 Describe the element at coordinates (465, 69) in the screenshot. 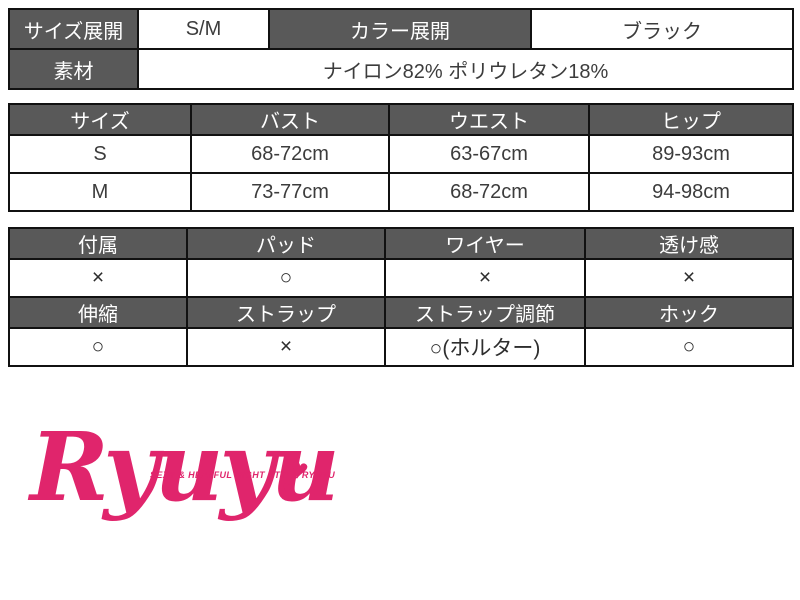

I see `material-value: ナイロン82% ポリウレタン18%` at that location.